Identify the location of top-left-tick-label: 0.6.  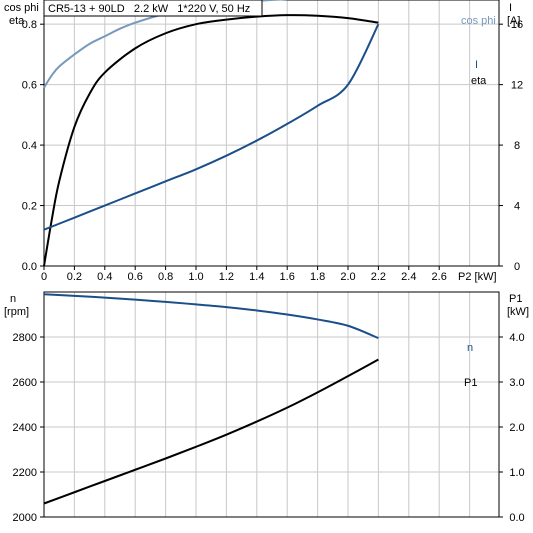
(29, 86).